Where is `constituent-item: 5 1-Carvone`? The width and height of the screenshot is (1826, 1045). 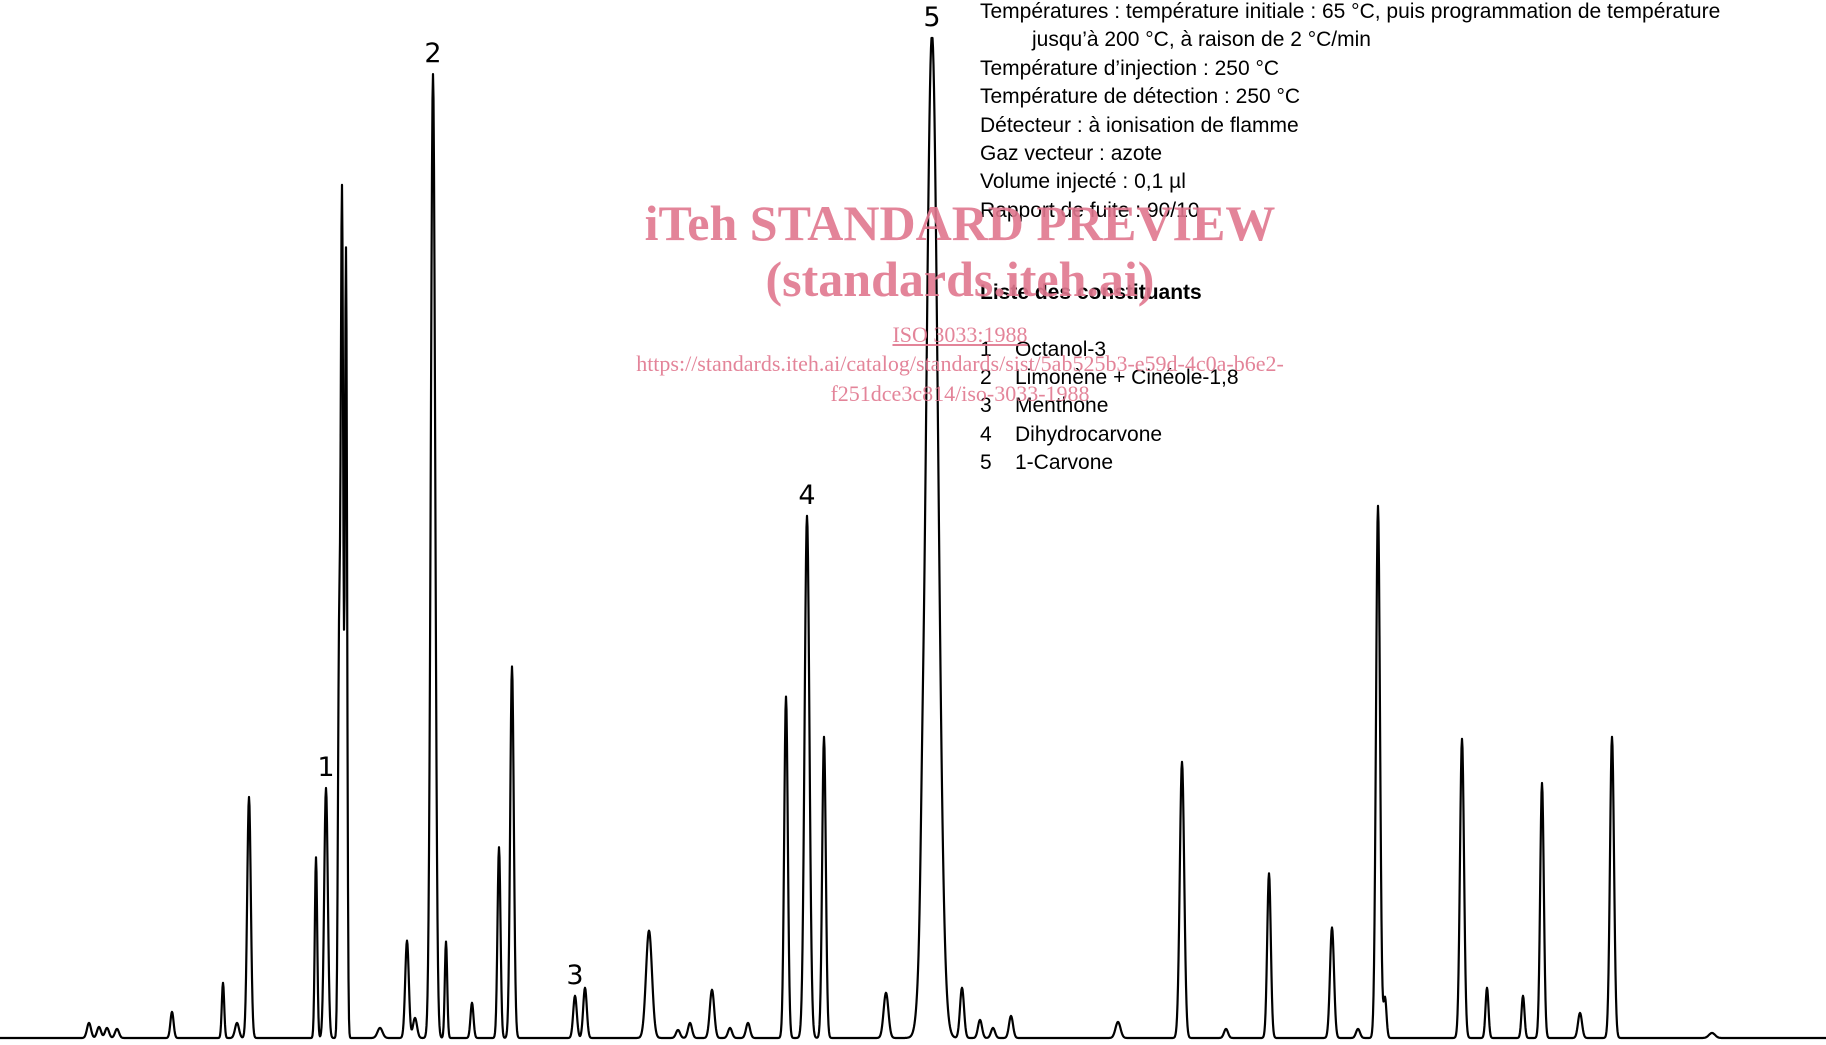 constituent-item: 5 1-Carvone is located at coordinates (1109, 463).